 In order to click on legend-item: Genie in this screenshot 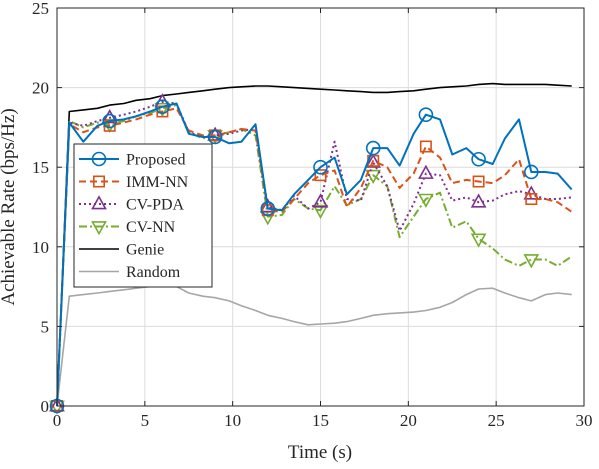, I will do `click(121, 250)`.